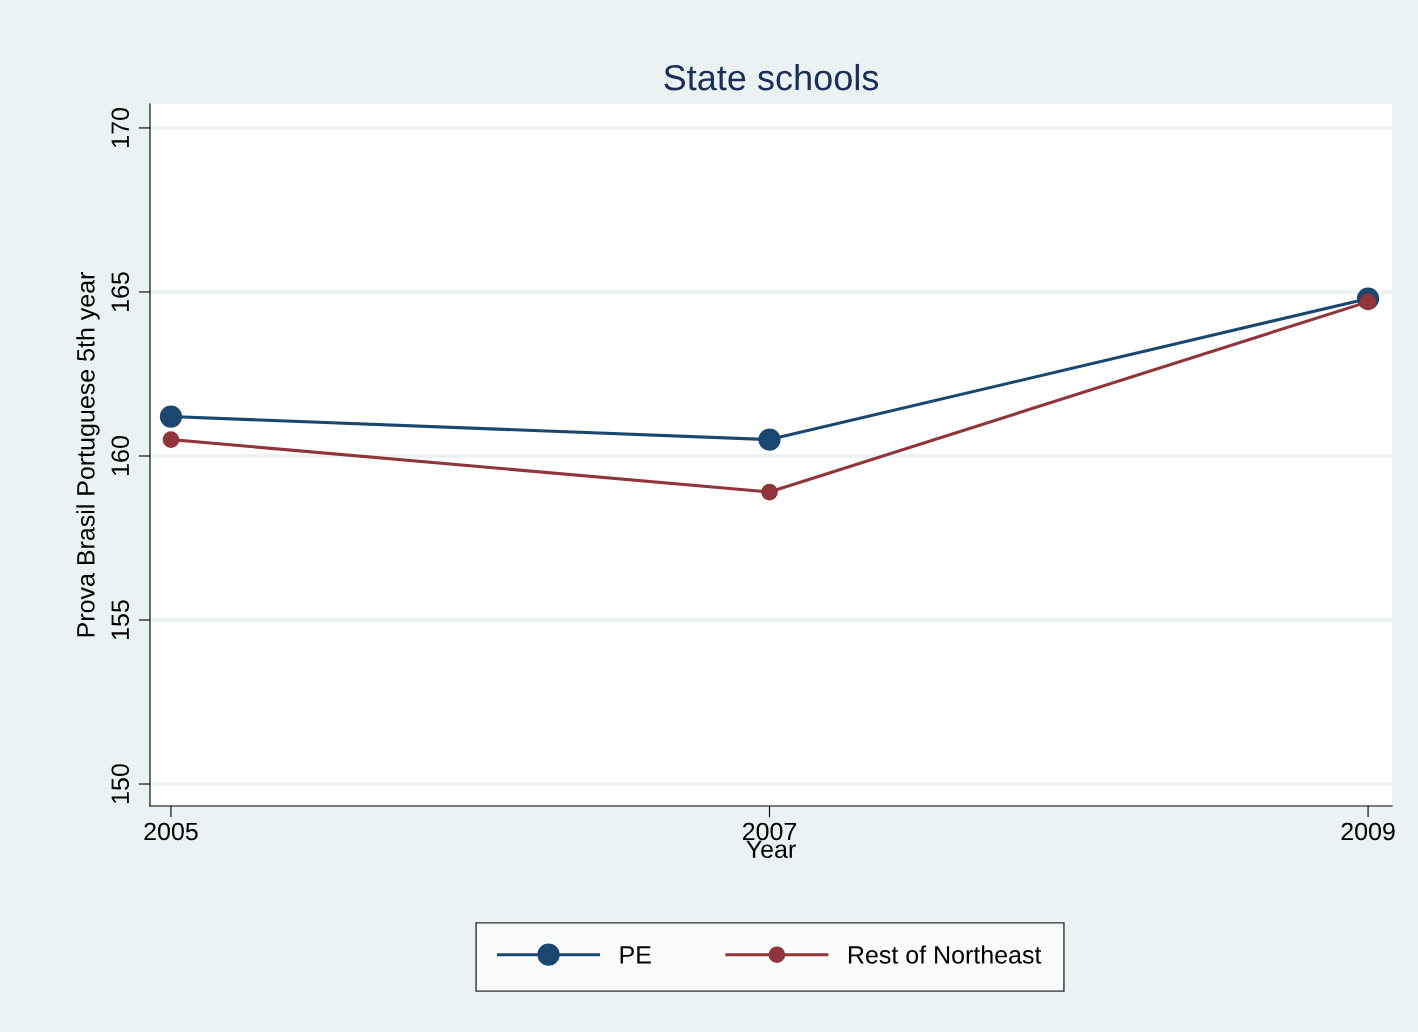 Image resolution: width=1418 pixels, height=1032 pixels. What do you see at coordinates (88, 454) in the screenshot?
I see `y-axis-title: Prova Brasil Portuguese 5th year` at bounding box center [88, 454].